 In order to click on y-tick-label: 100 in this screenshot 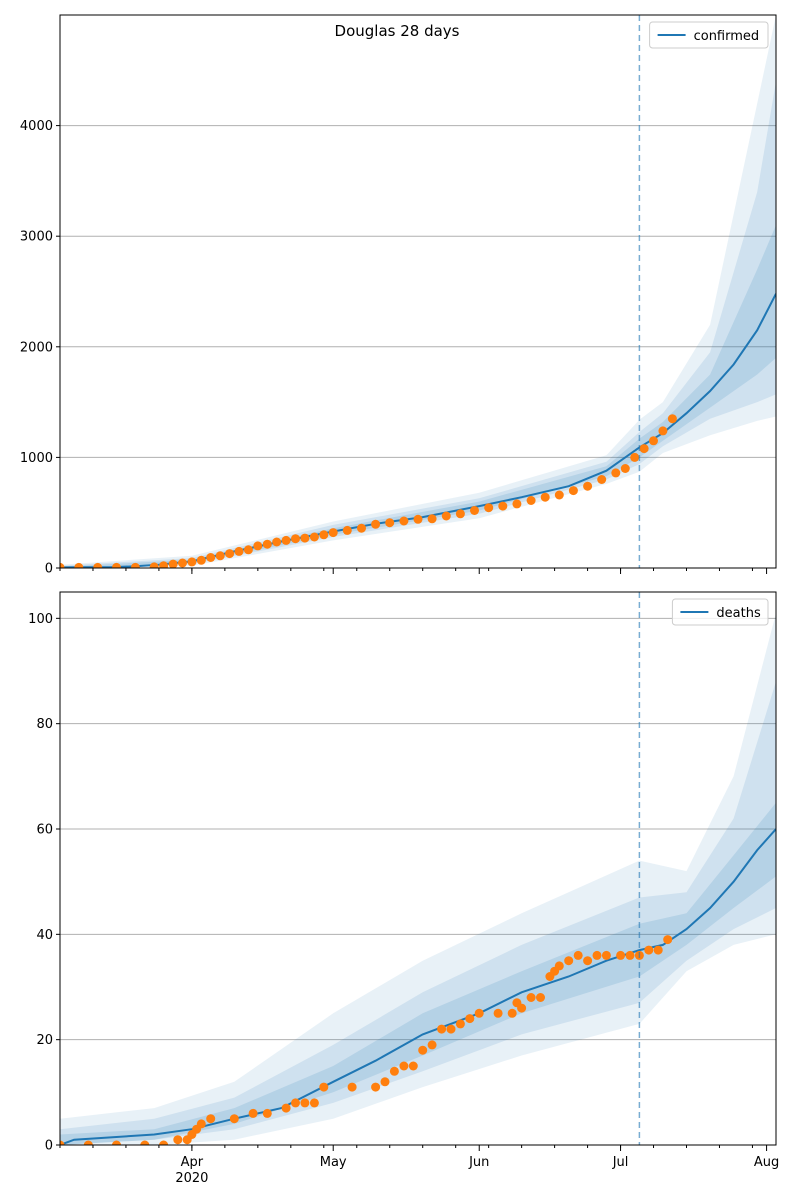, I will do `click(40, 619)`.